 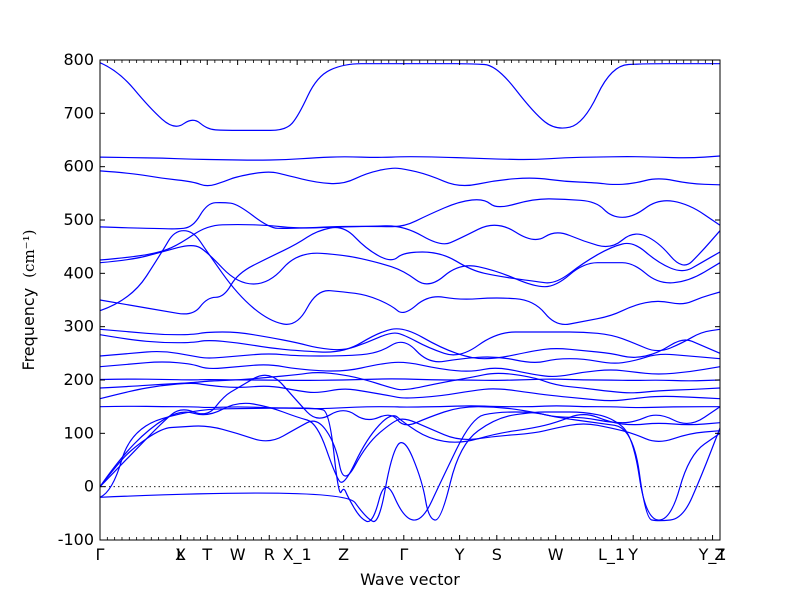 I want to click on y-axis-label: Frequency (cm⁻¹), so click(x=28, y=300).